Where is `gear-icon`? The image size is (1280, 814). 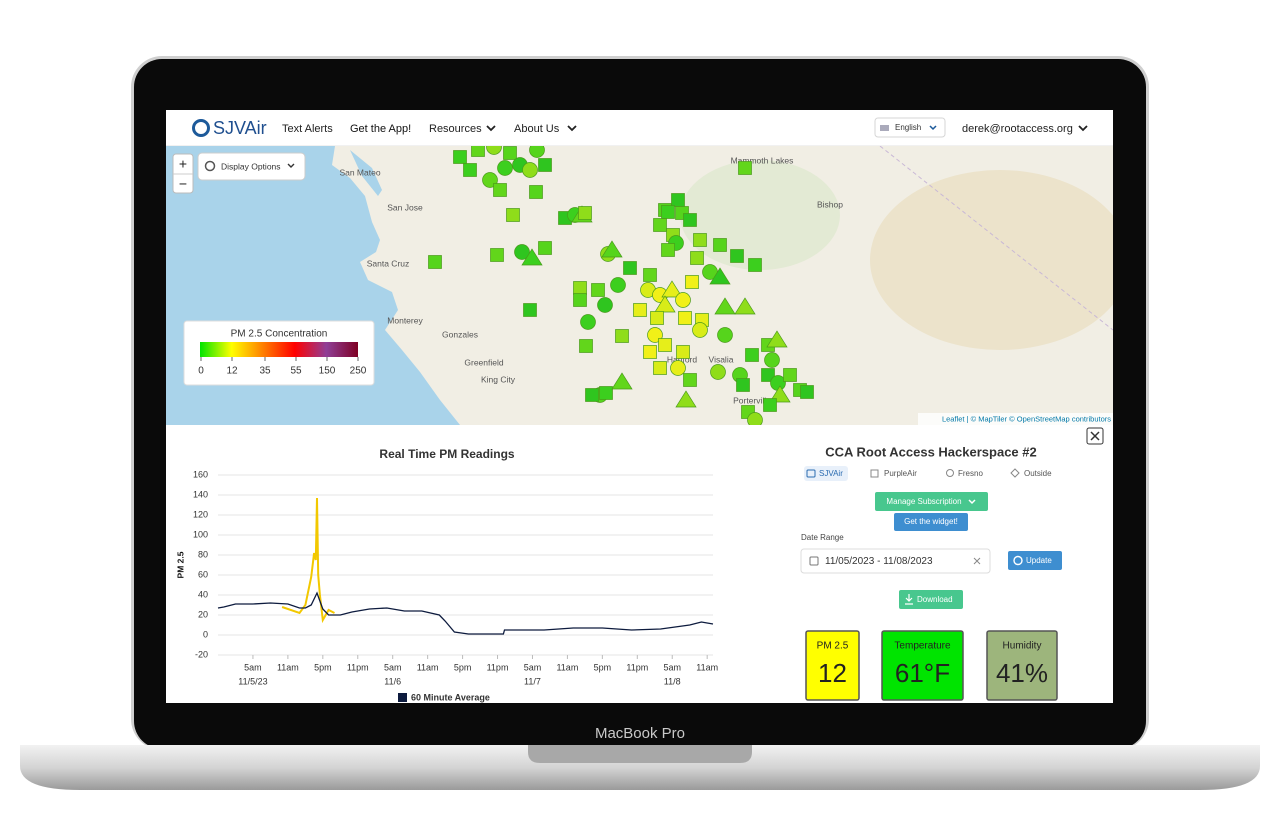
gear-icon is located at coordinates (210, 166).